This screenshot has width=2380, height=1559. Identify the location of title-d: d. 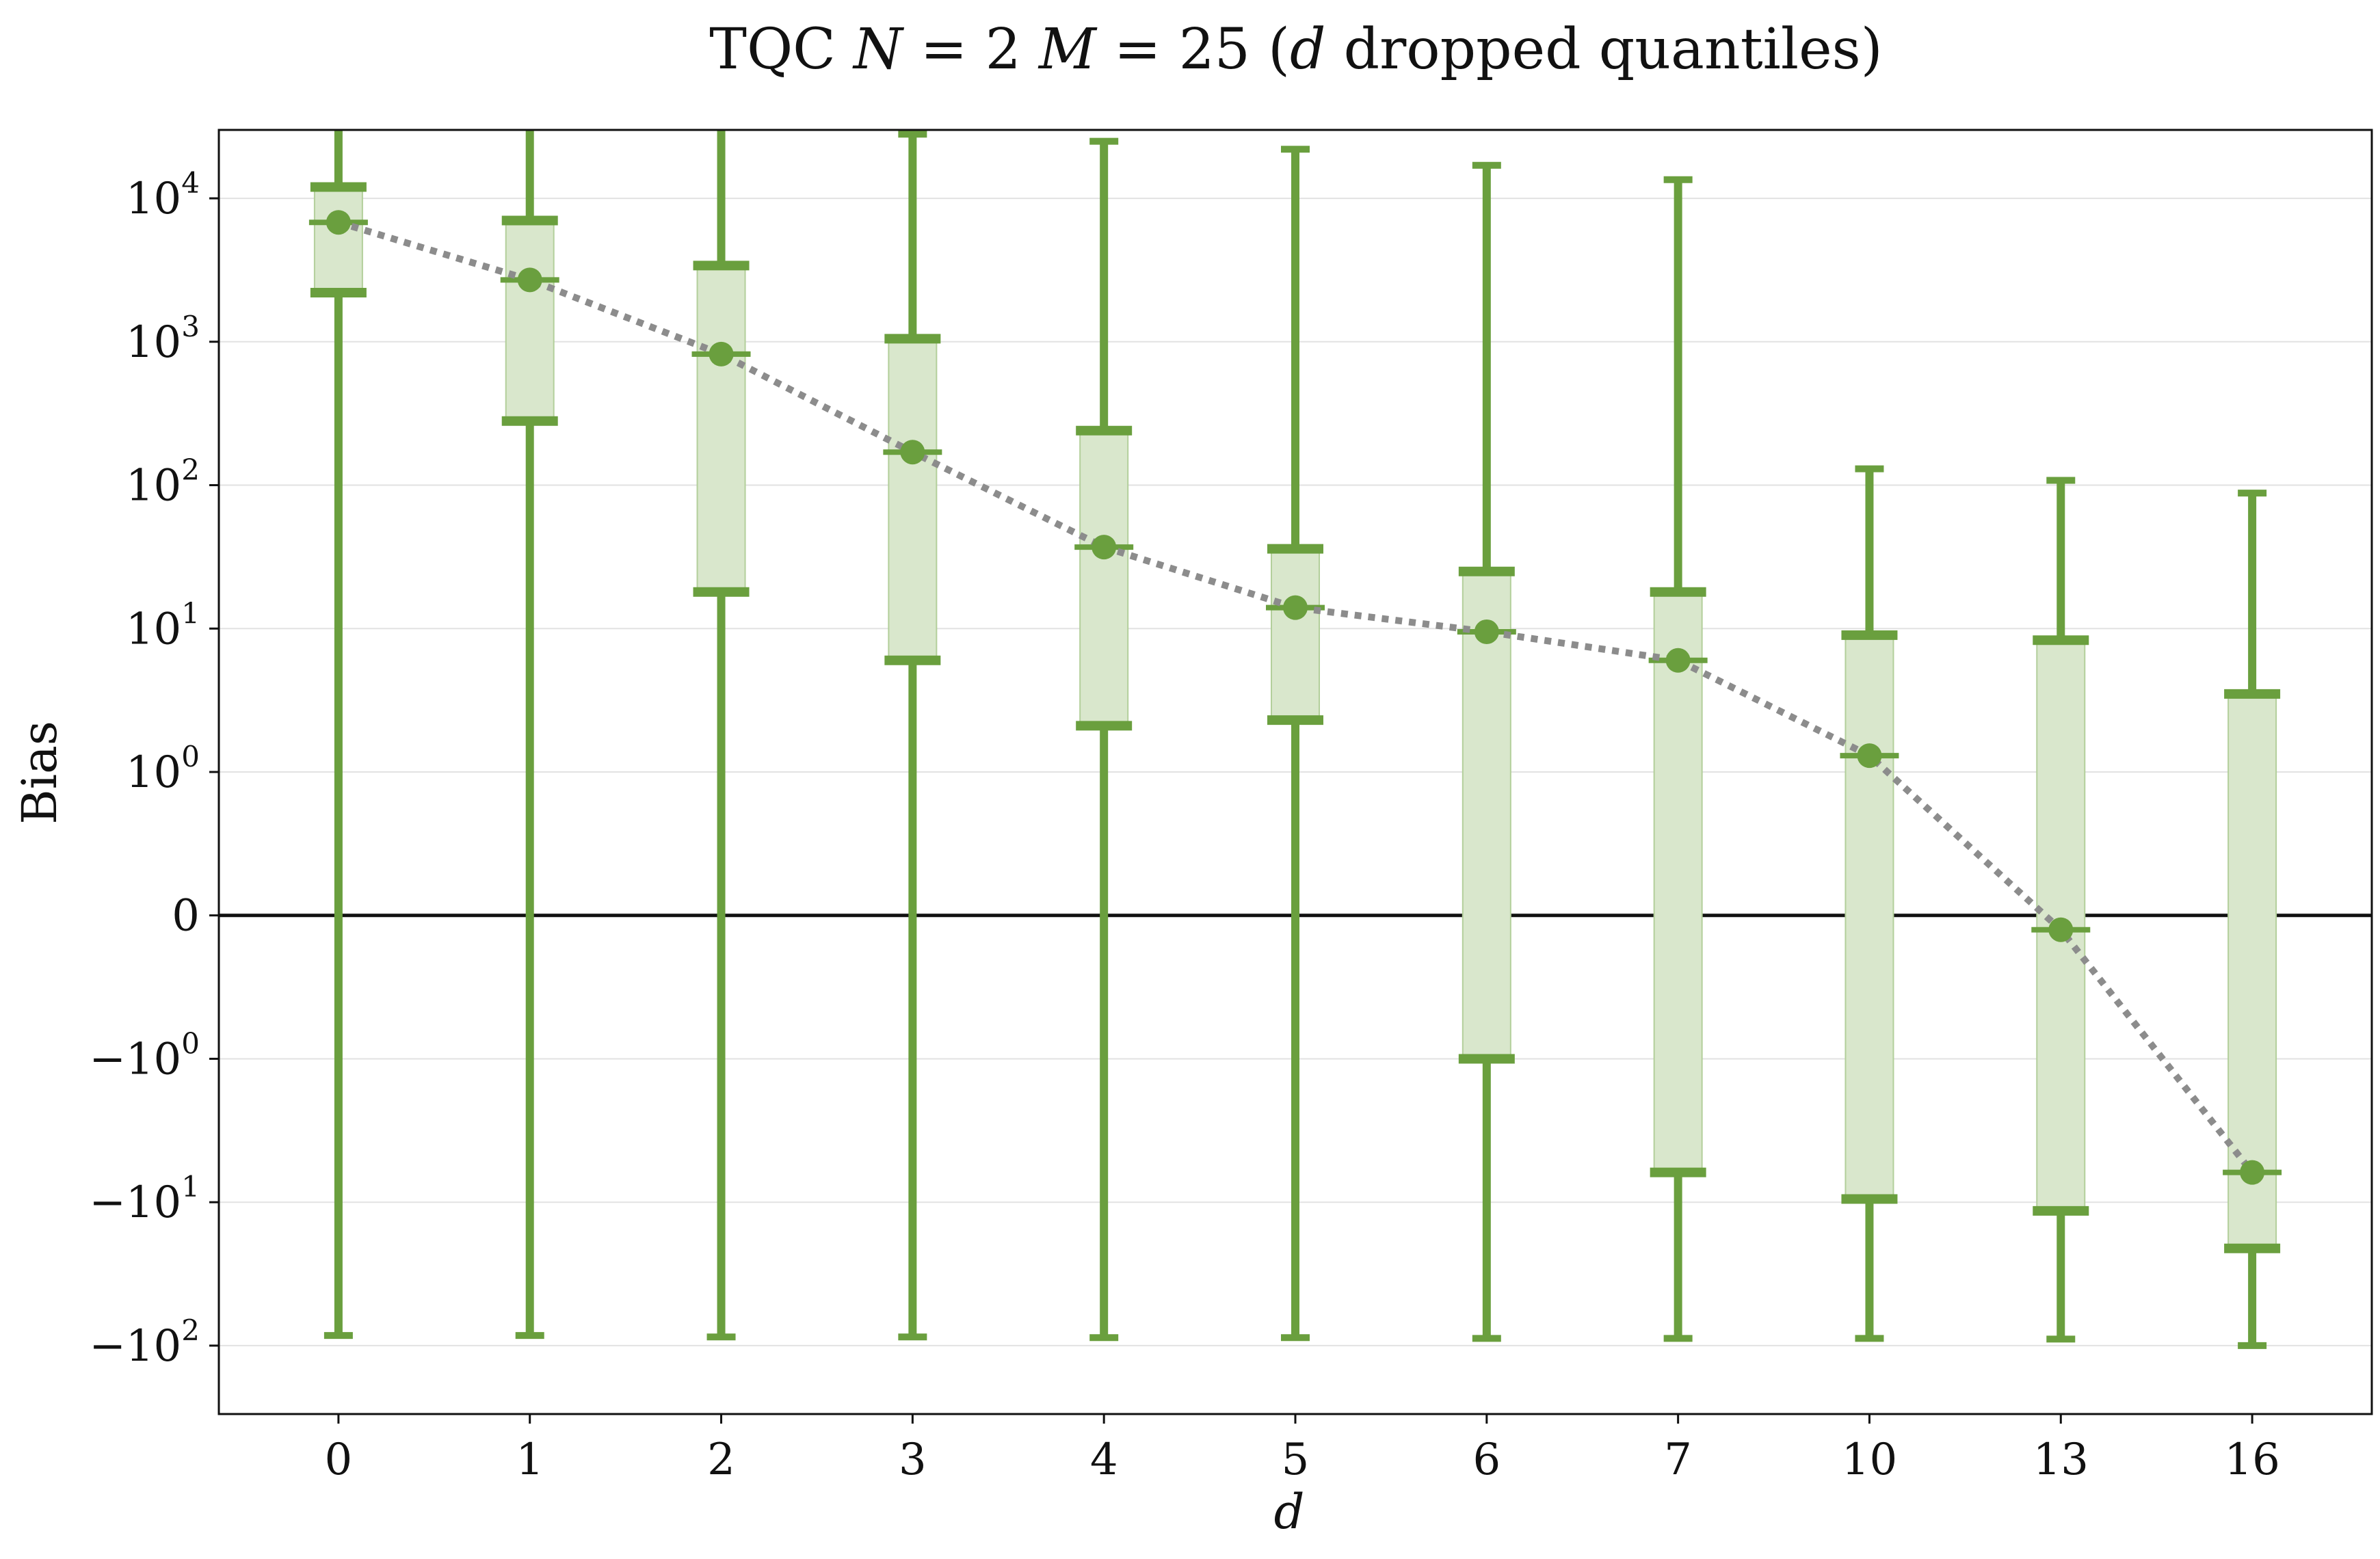
(1308, 49).